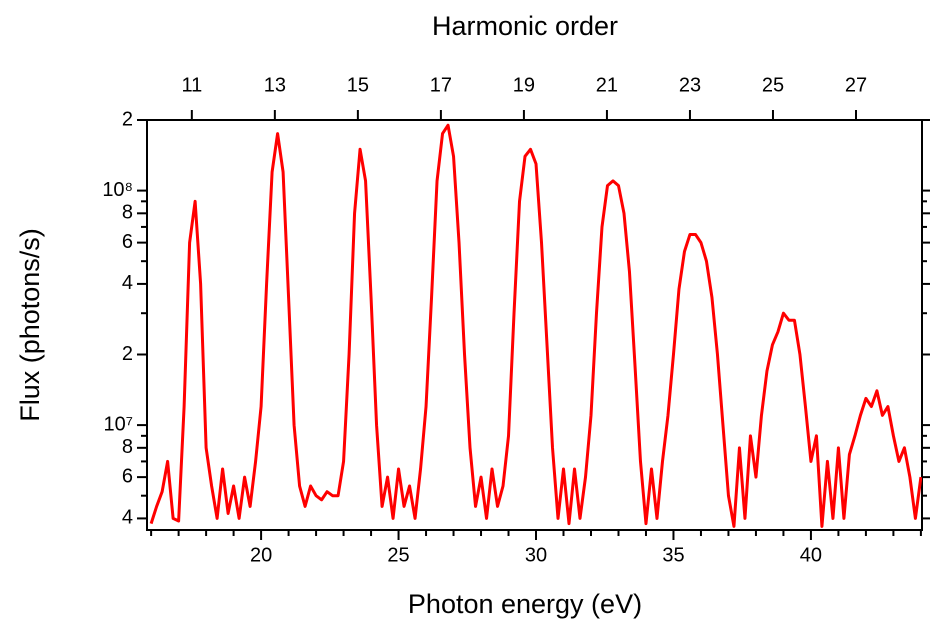  What do you see at coordinates (117, 190) in the screenshot?
I see `y-tick-label: 10⁸` at bounding box center [117, 190].